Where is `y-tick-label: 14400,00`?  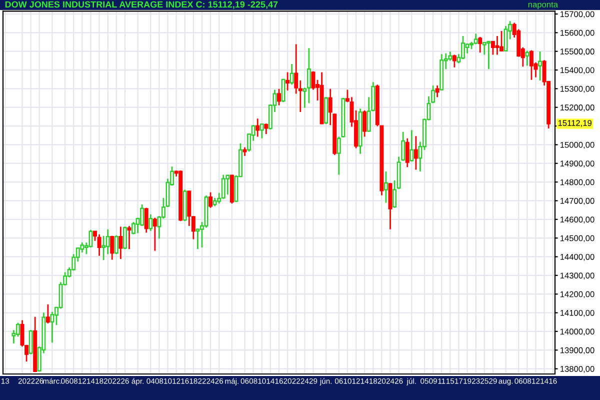 y-tick-label: 14400,00 is located at coordinates (577, 257).